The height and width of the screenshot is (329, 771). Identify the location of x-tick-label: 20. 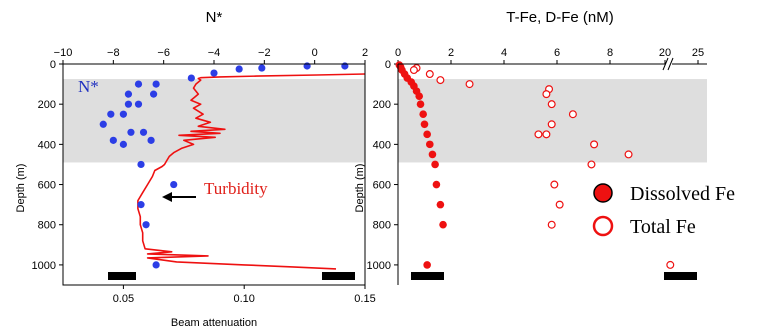
(665, 53).